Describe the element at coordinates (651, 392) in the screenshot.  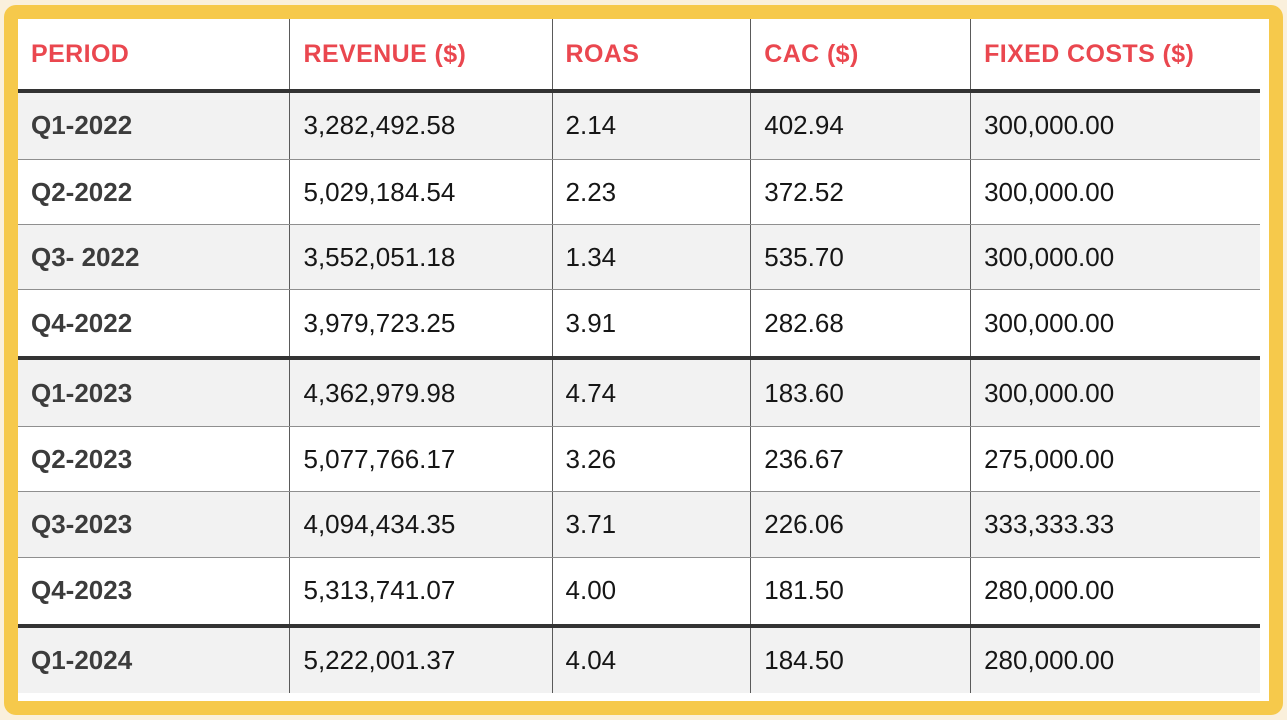
I see `cell-roas: 4.74` at that location.